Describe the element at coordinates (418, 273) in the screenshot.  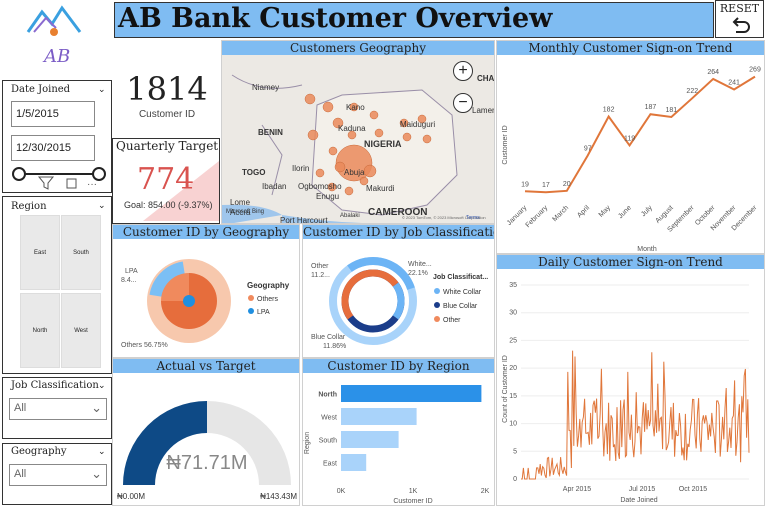
I see `job-donut-label: 22.1%` at that location.